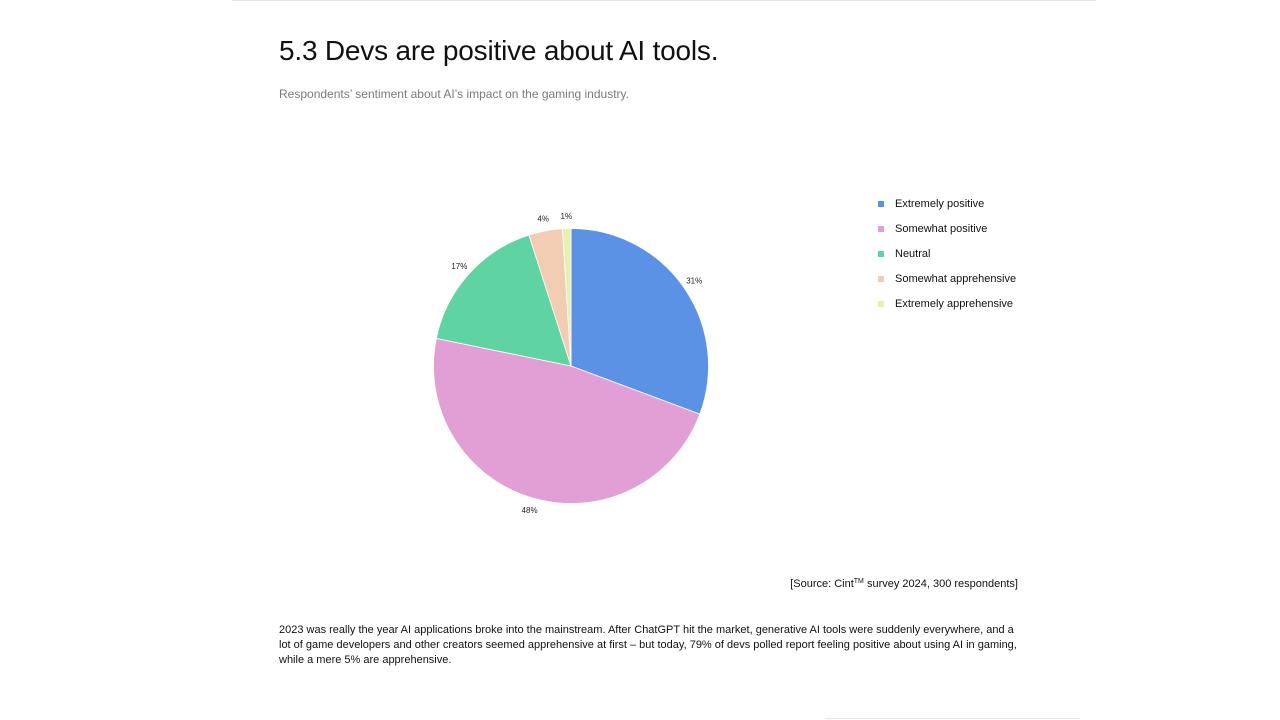  What do you see at coordinates (954, 303) in the screenshot?
I see `legend-label: Extremely apprehensive` at bounding box center [954, 303].